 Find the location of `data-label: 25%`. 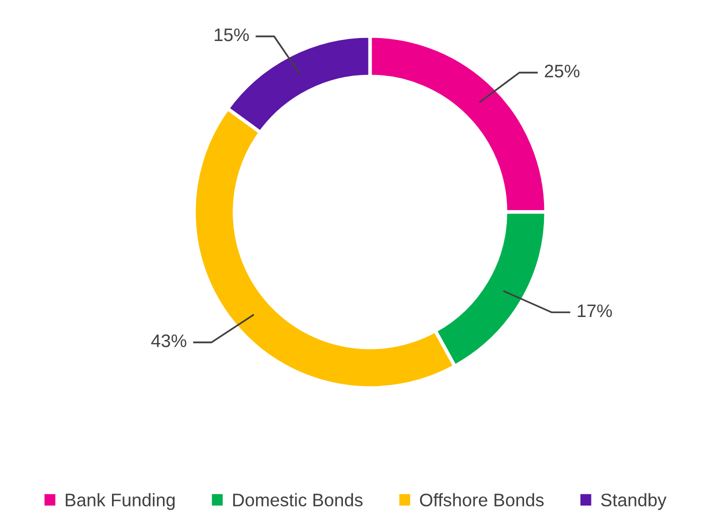

data-label: 25% is located at coordinates (562, 71).